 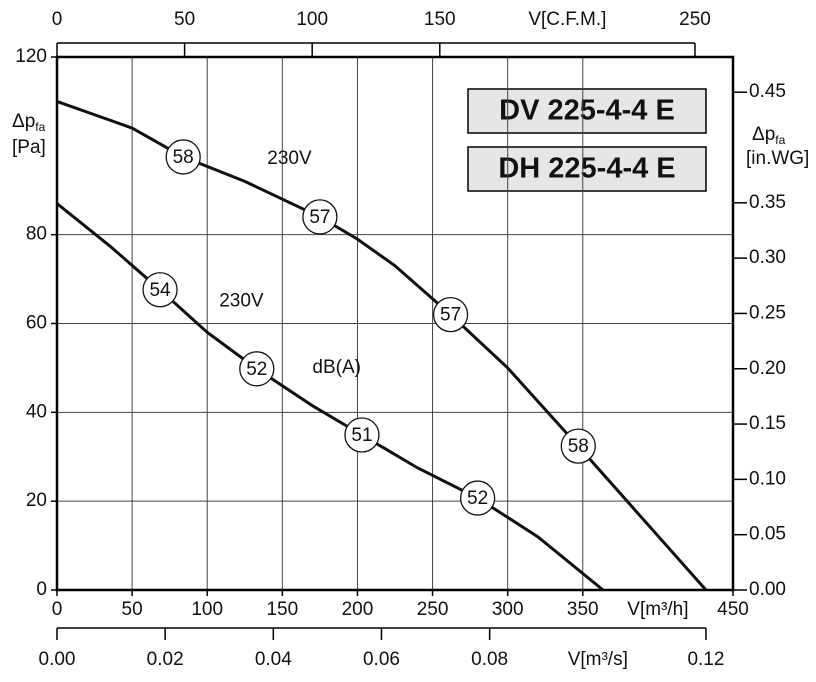 I want to click on x2-tick-label: 100, so click(x=312, y=19).